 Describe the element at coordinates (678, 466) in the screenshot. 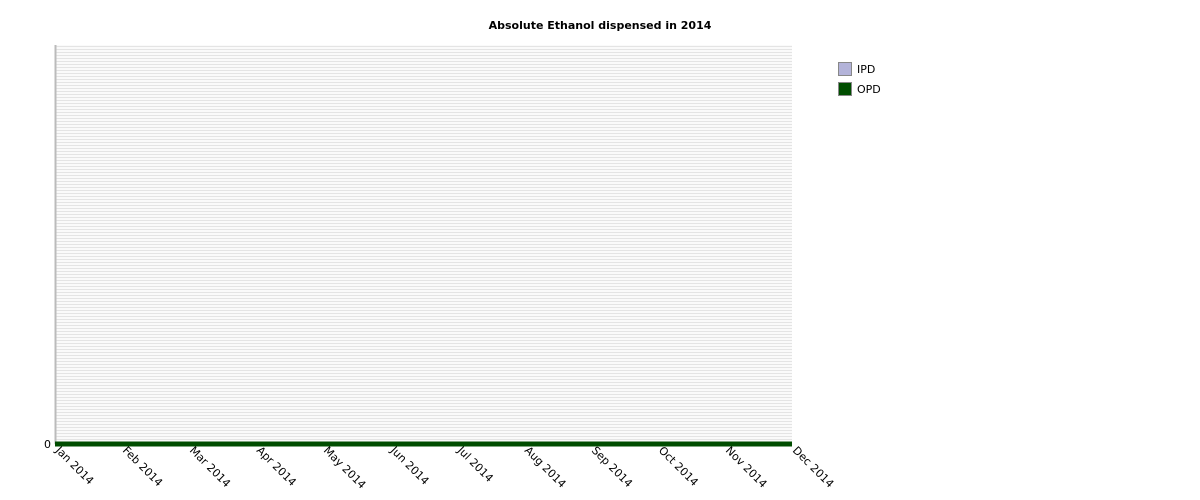

I see `x-tick-label: Oct 2014` at that location.